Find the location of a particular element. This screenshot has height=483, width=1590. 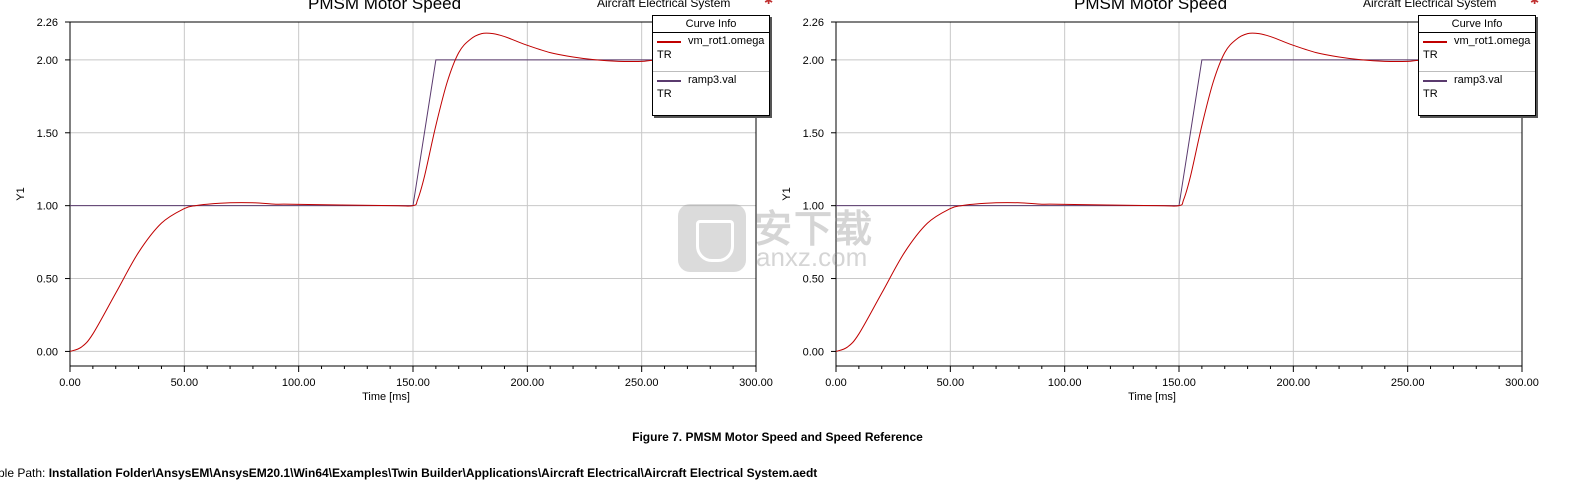

watermark: 安下载 anxz.com is located at coordinates (788, 241).